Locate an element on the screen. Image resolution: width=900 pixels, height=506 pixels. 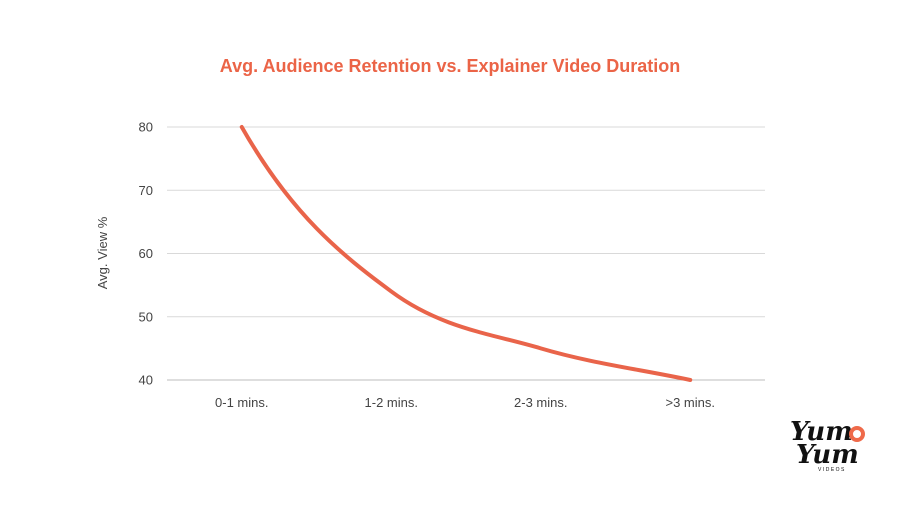
y-axis-label: Avg. View % is located at coordinates (102, 252).